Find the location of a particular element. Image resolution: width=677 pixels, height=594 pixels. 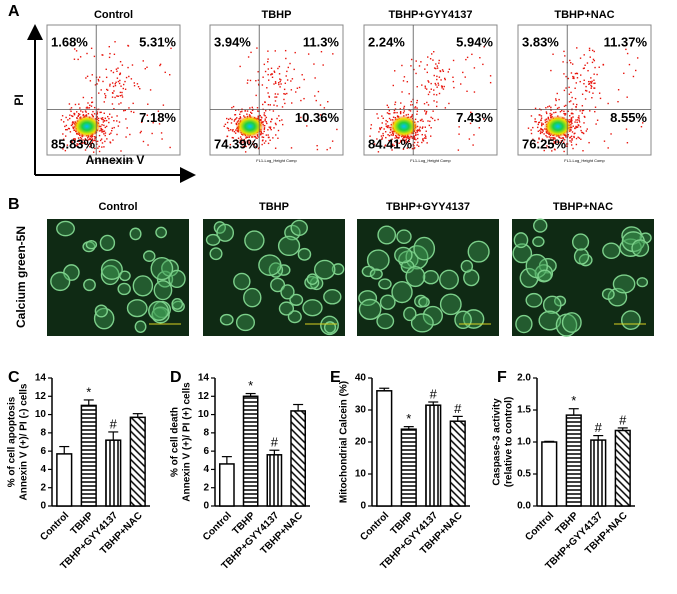

significance-marker: # is located at coordinates (114, 423).